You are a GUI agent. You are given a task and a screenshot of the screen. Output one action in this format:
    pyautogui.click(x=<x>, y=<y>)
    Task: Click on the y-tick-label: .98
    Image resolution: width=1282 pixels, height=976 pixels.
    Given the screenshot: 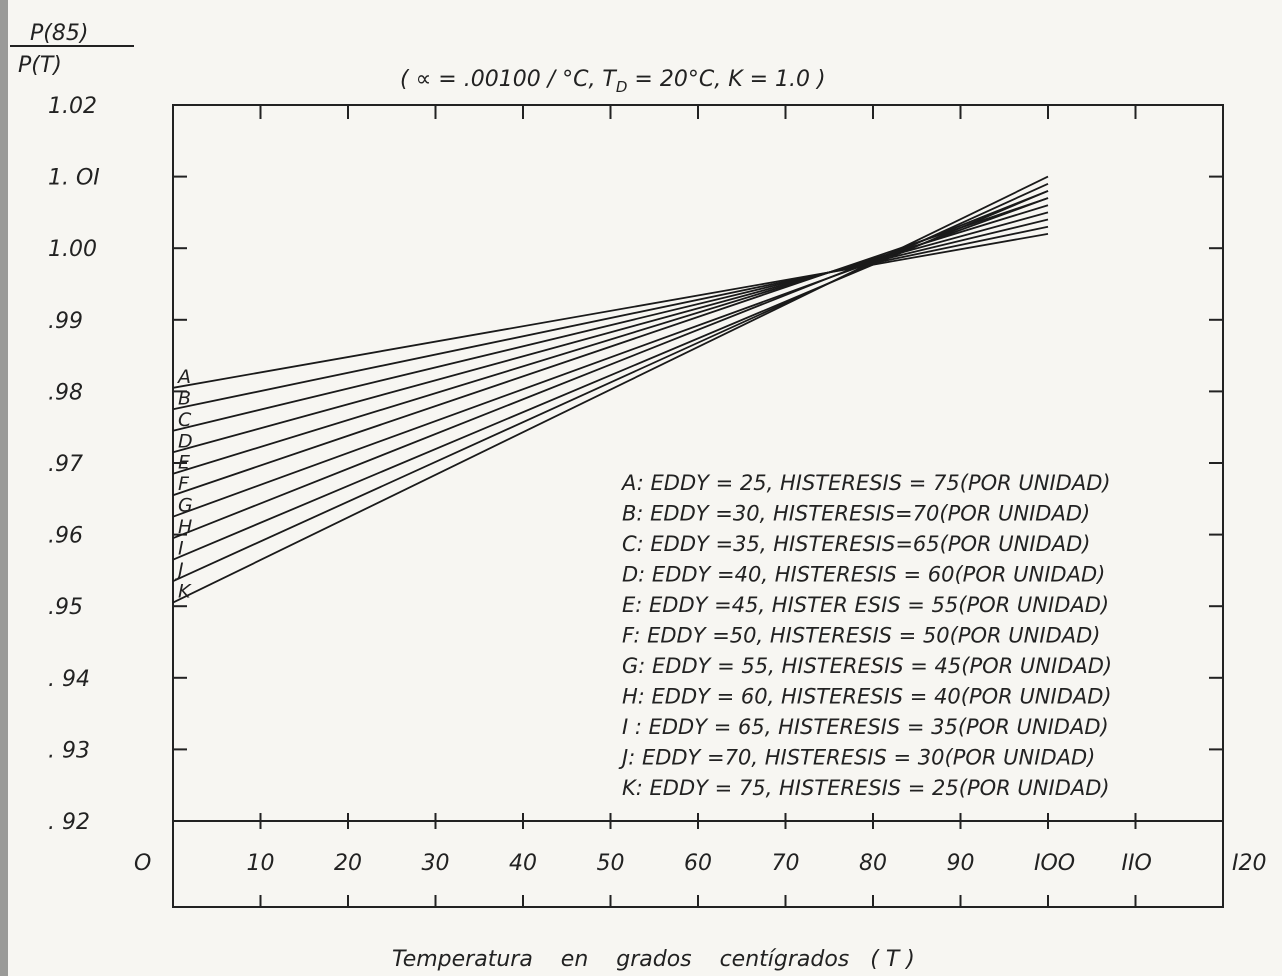 What is the action you would take?
    pyautogui.click(x=65, y=392)
    